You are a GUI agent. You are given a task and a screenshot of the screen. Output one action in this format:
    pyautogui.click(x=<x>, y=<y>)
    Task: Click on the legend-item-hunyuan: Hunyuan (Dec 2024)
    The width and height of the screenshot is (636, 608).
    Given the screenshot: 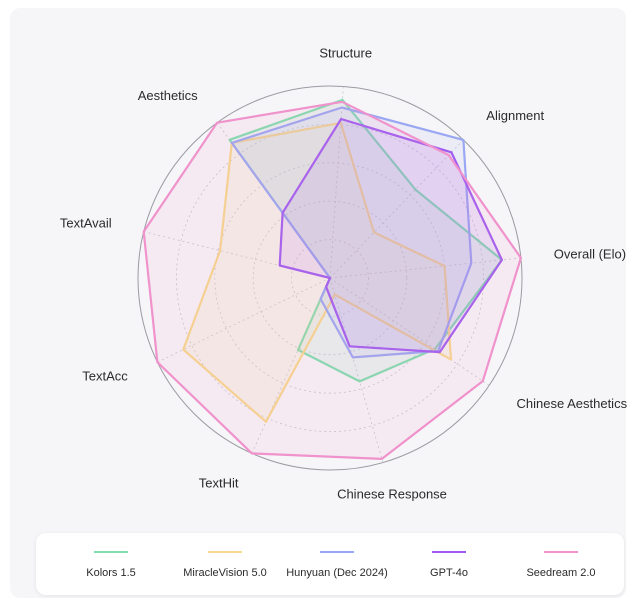 What is the action you would take?
    pyautogui.click(x=337, y=564)
    